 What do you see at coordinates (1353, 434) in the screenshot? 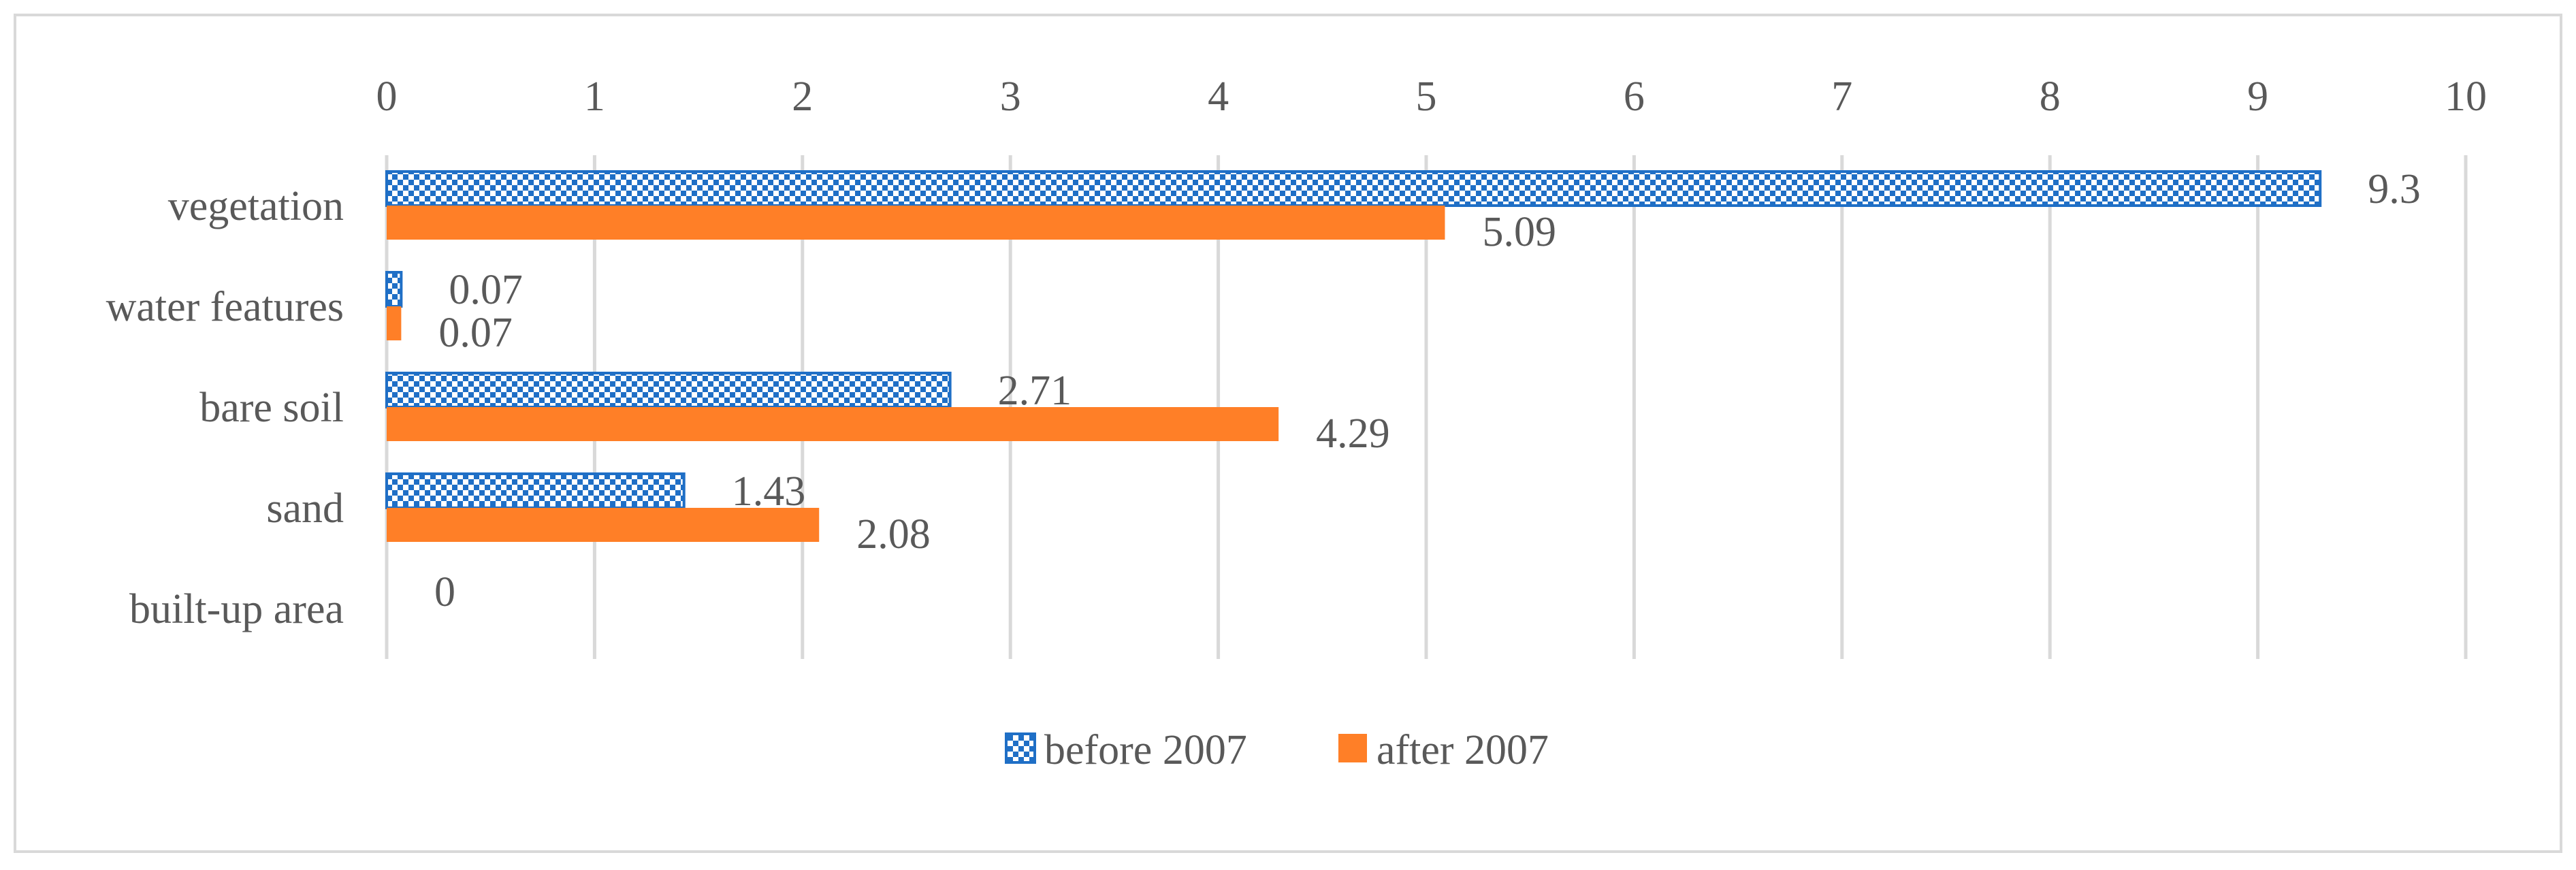
I see `data-label-after-2007: 4.29` at bounding box center [1353, 434].